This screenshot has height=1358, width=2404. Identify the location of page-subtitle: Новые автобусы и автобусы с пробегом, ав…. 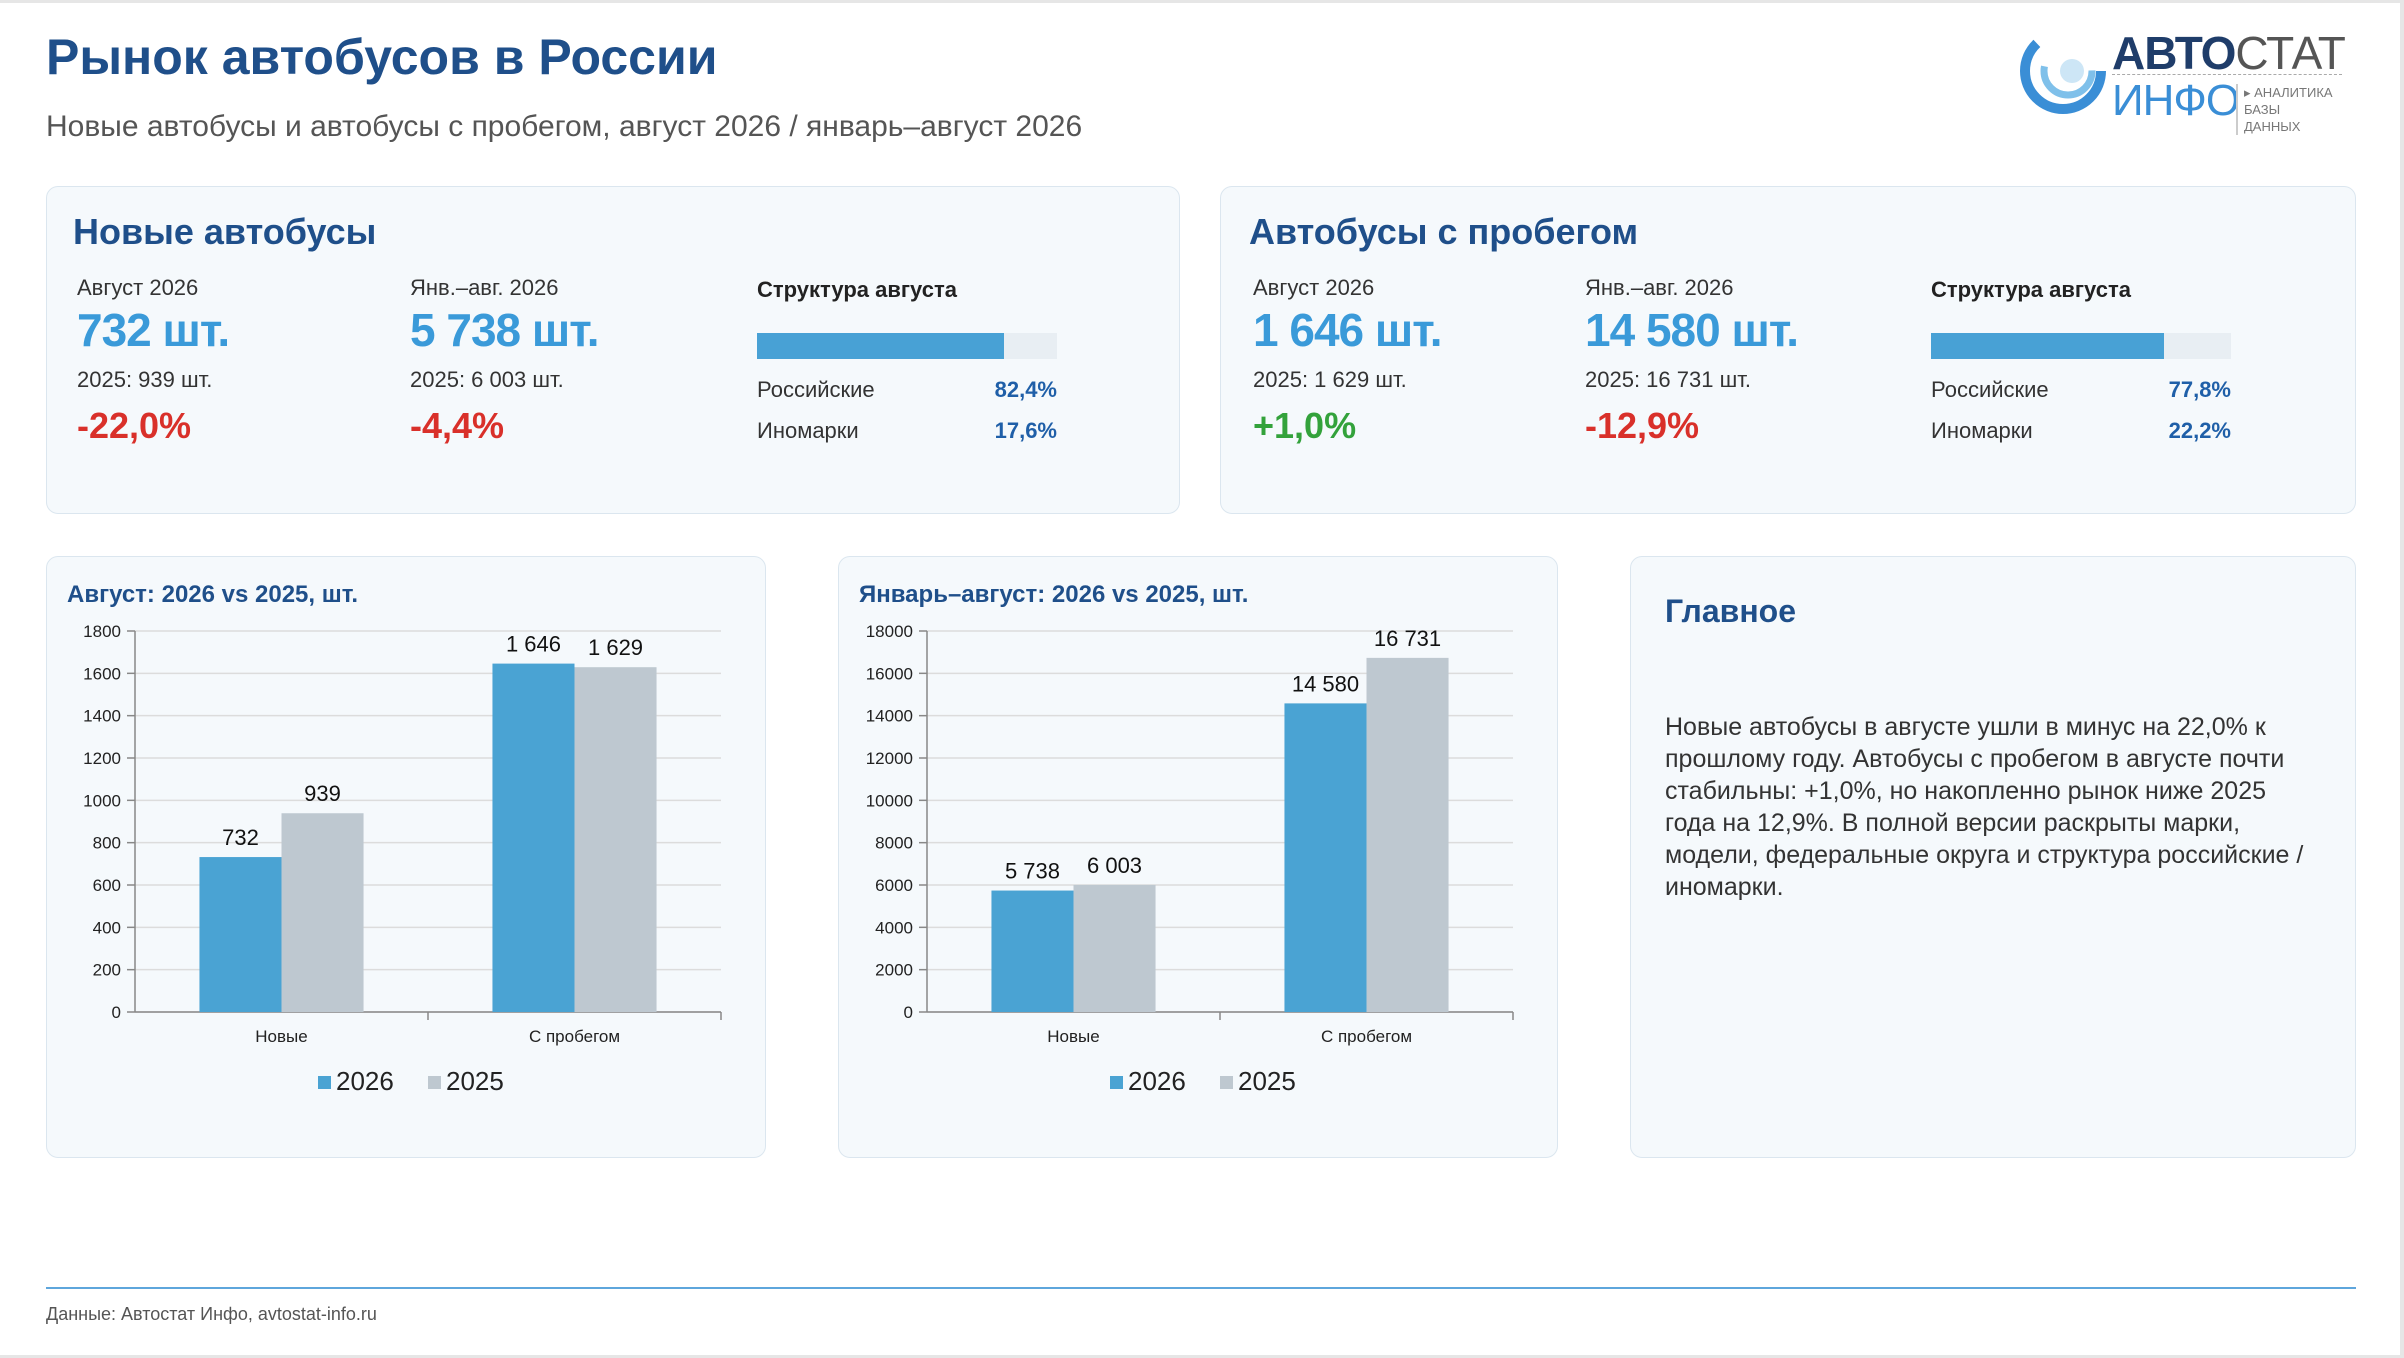
(564, 126).